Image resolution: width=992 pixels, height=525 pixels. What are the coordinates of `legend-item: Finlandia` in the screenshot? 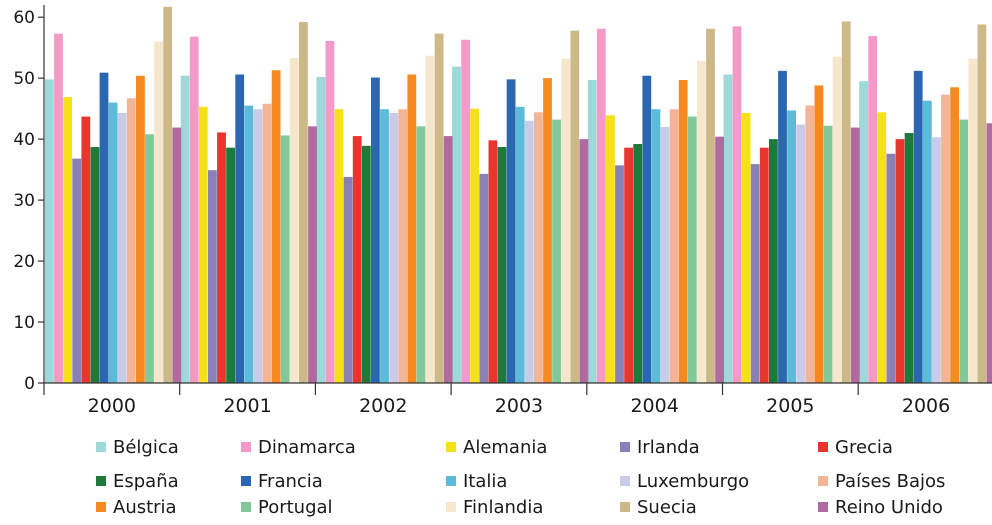 It's located at (494, 507).